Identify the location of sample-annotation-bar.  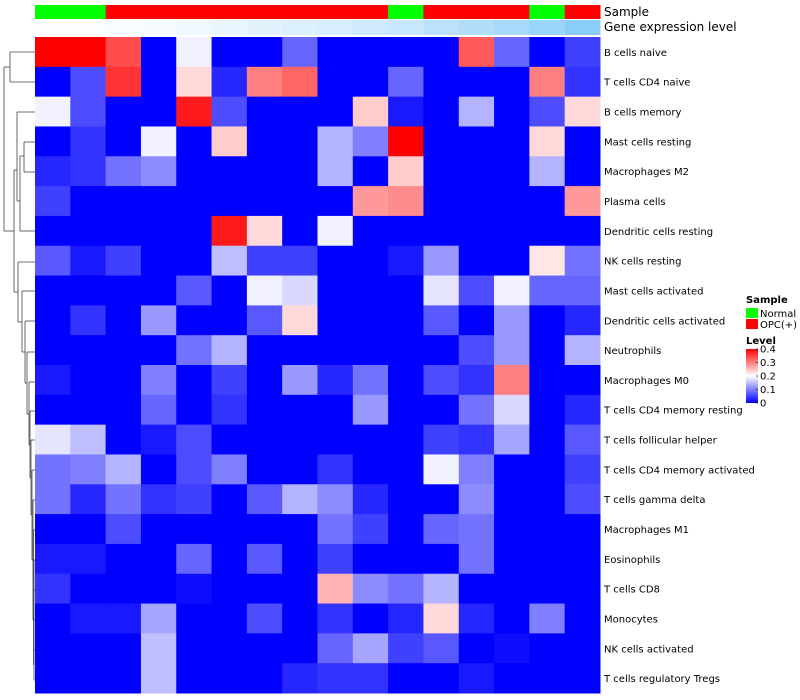
(318, 12).